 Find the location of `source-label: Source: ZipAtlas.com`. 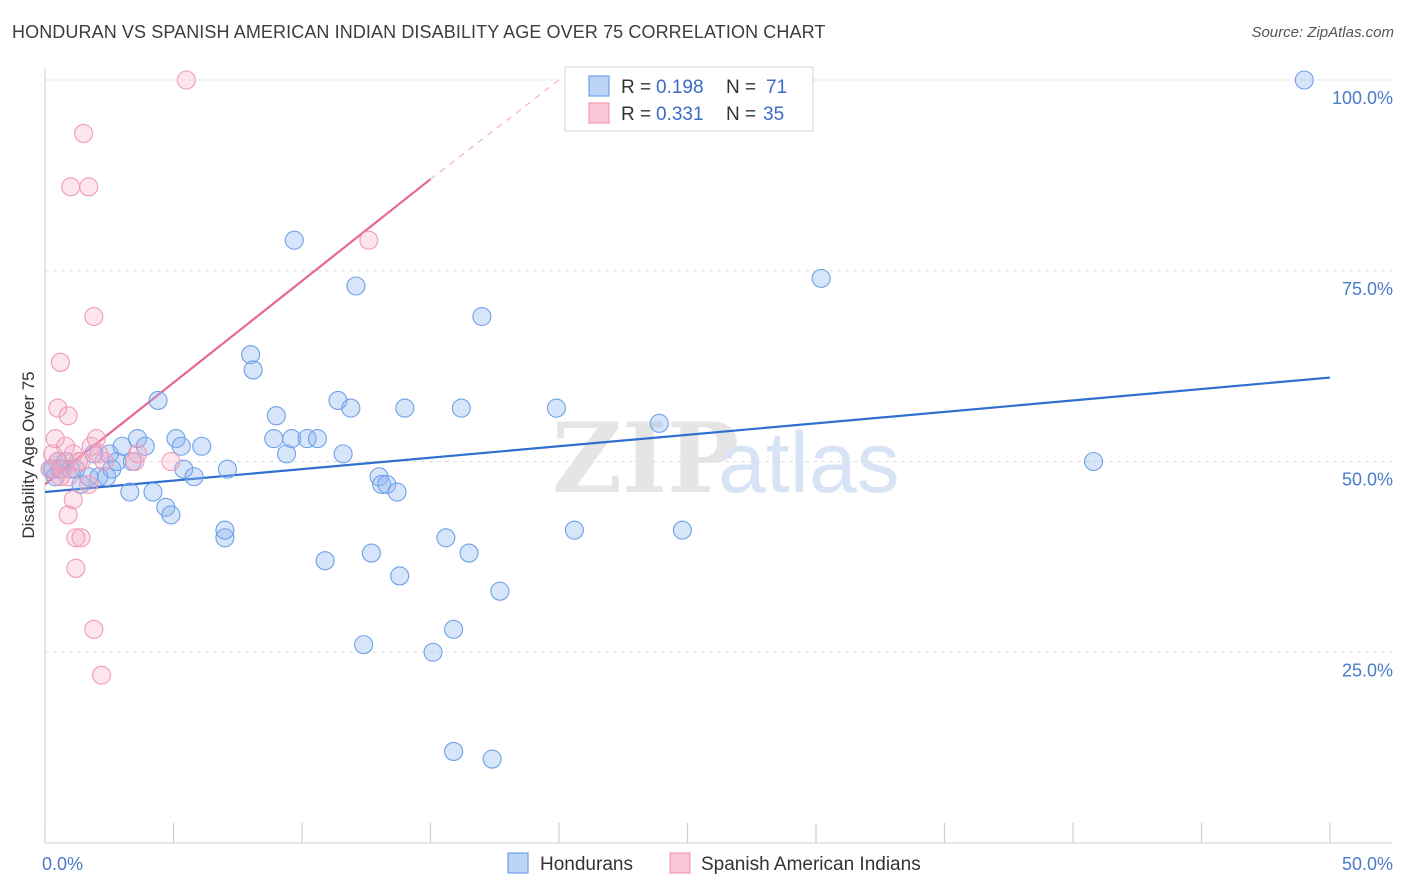

source-label: Source: ZipAtlas.com is located at coordinates (1322, 32).